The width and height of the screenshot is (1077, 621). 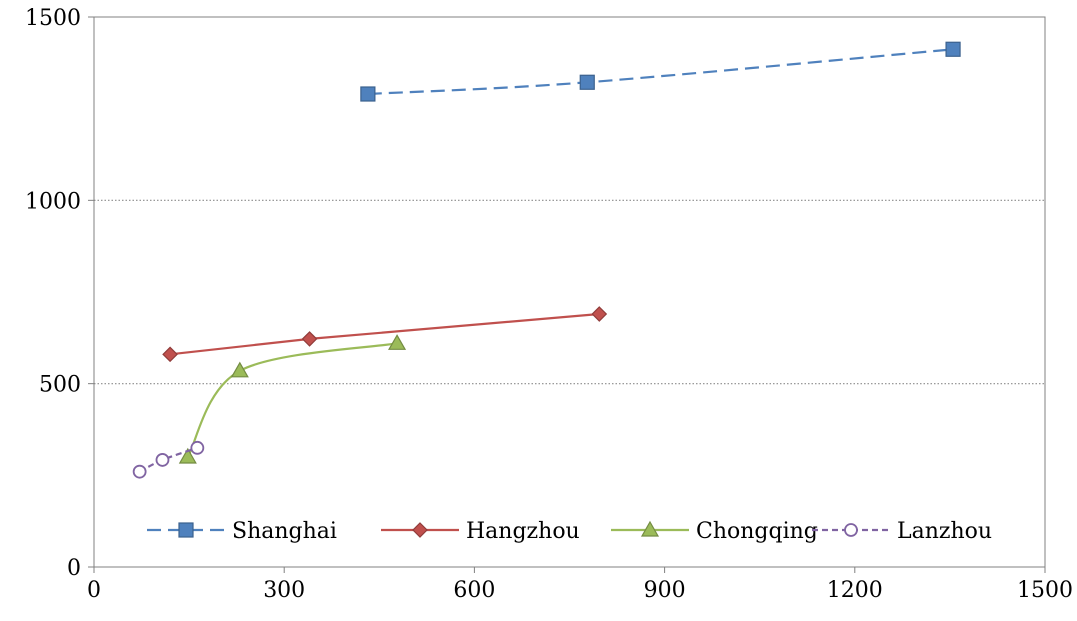 What do you see at coordinates (650, 528) in the screenshot?
I see `legend-marker-chongqing` at bounding box center [650, 528].